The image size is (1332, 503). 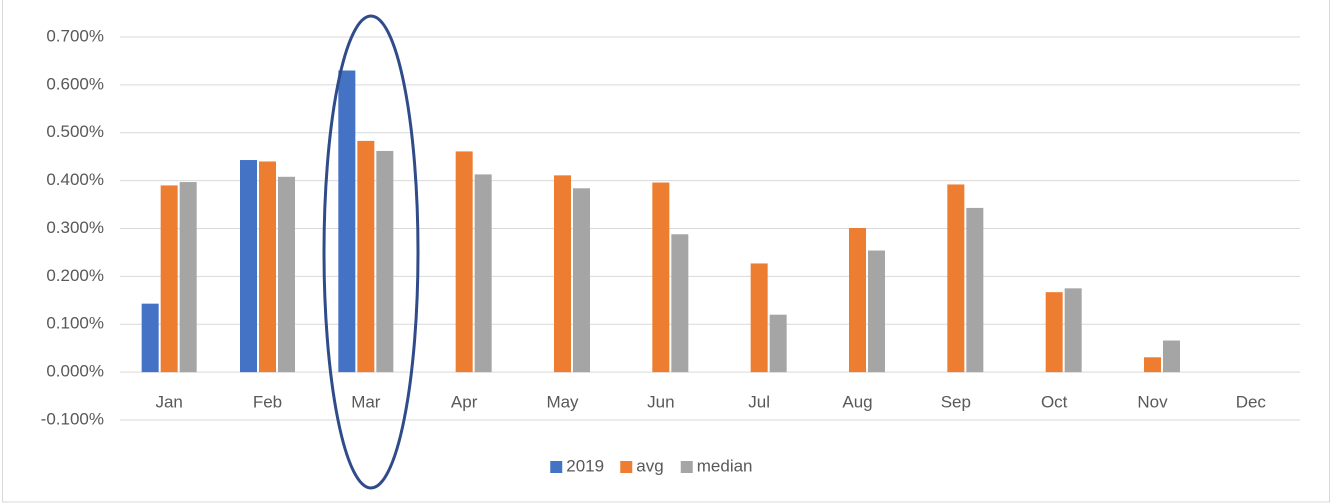 I want to click on y-tick-label: 0.000%, so click(x=75, y=371).